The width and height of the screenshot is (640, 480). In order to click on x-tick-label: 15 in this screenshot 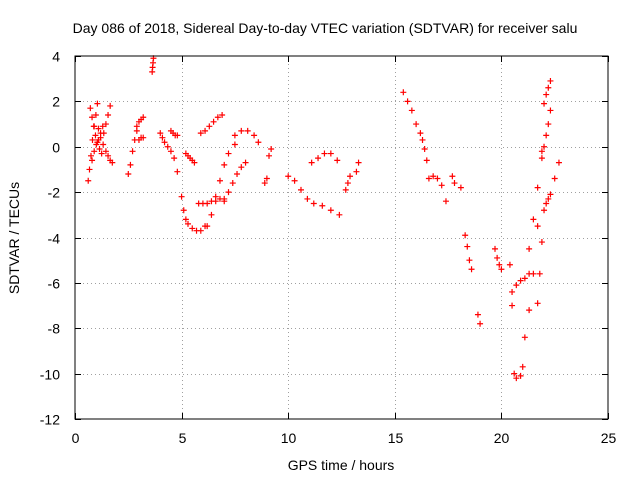, I will do `click(396, 438)`.